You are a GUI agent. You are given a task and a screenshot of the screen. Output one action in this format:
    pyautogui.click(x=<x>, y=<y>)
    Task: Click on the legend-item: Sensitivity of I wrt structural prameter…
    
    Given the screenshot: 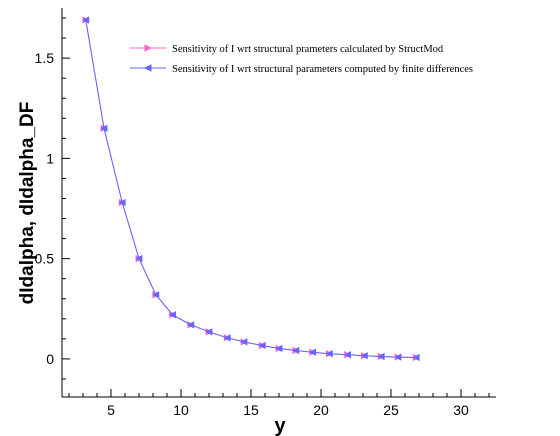 What is the action you would take?
    pyautogui.click(x=287, y=49)
    